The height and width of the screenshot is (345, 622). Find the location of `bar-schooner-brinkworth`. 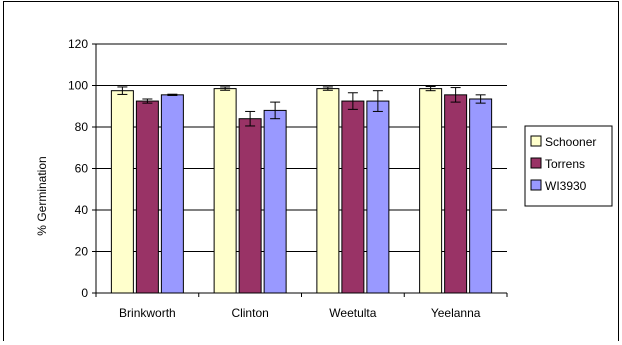

bar-schooner-brinkworth is located at coordinates (122, 192).